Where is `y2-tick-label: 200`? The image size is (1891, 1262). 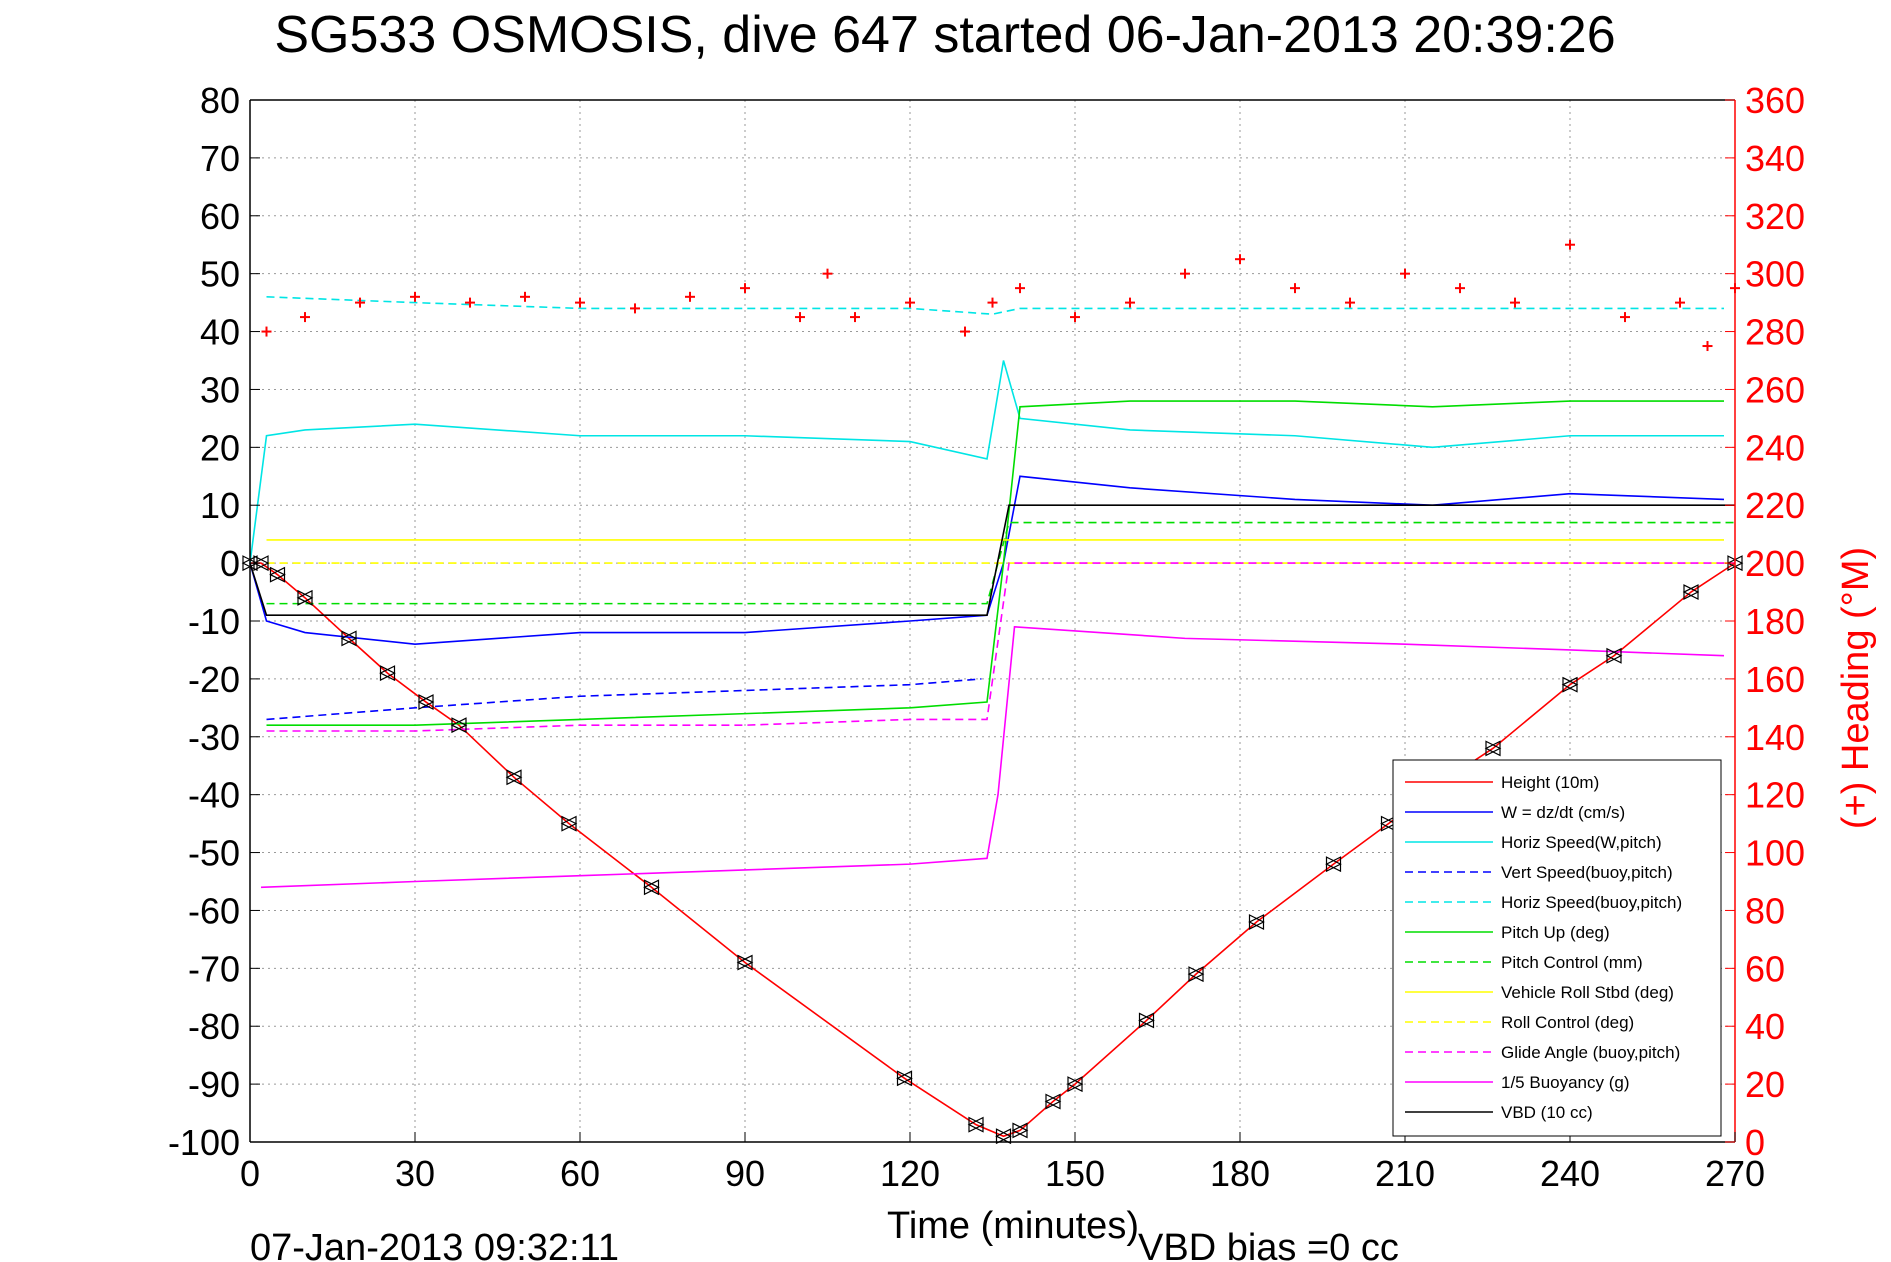 y2-tick-label: 200 is located at coordinates (1775, 563).